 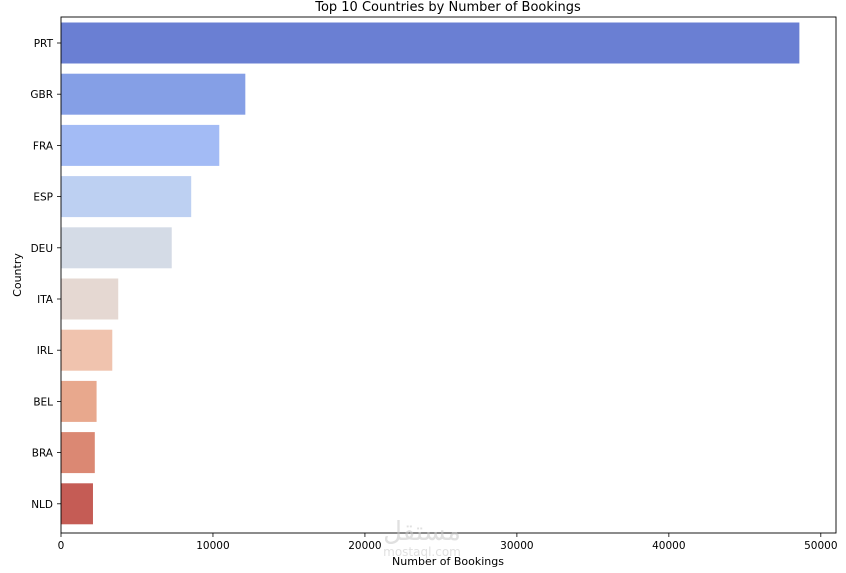 I want to click on y-tick-label: IRL, so click(x=45, y=351).